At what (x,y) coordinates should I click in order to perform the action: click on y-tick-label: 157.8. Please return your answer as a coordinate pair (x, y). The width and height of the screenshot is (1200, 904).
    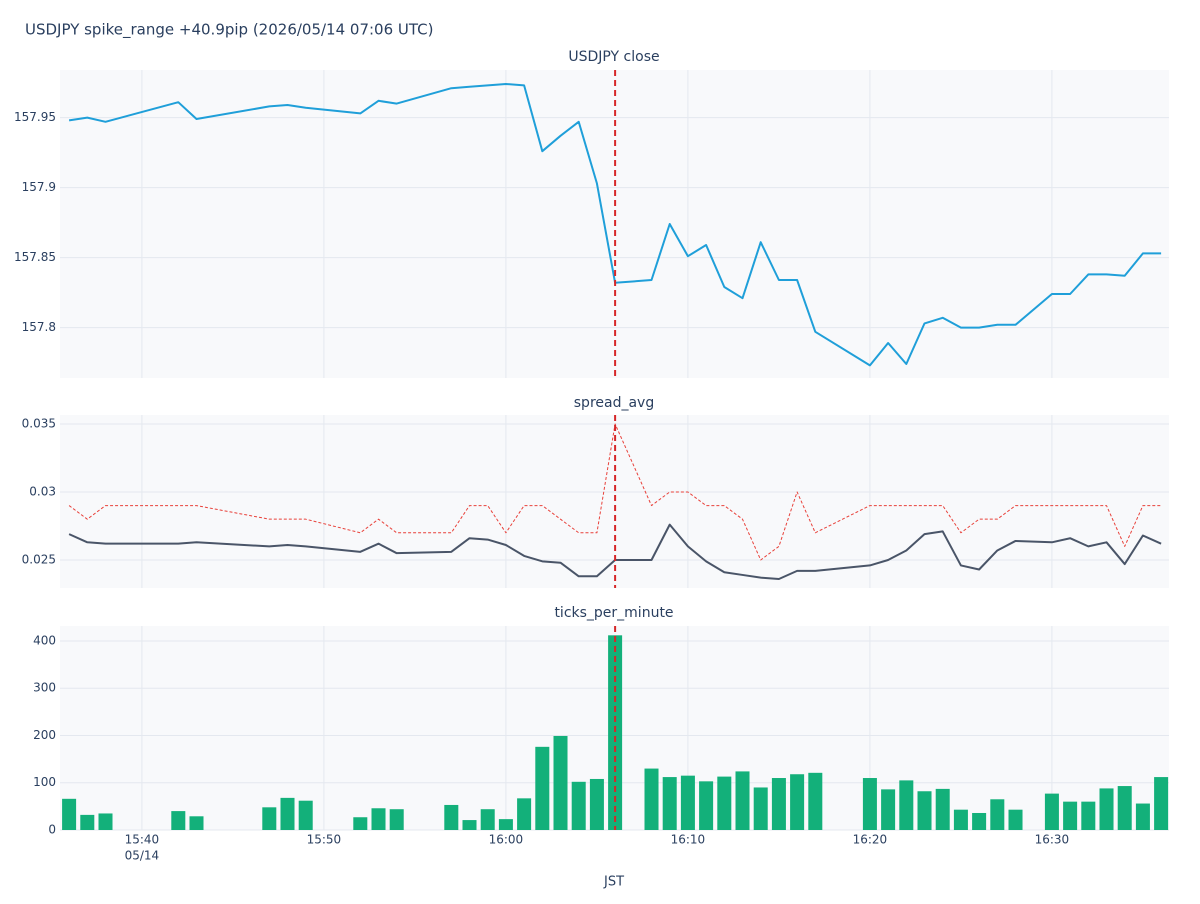
    Looking at the image, I should click on (39, 327).